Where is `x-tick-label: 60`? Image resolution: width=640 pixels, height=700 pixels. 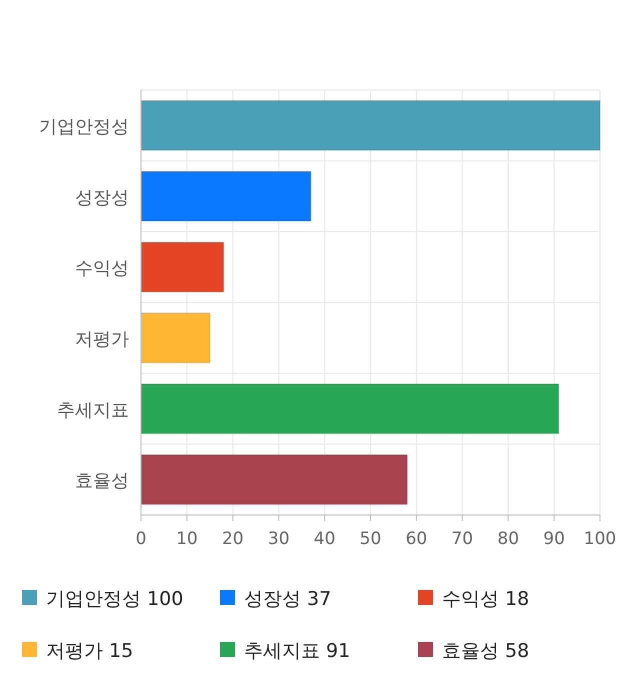 x-tick-label: 60 is located at coordinates (417, 539).